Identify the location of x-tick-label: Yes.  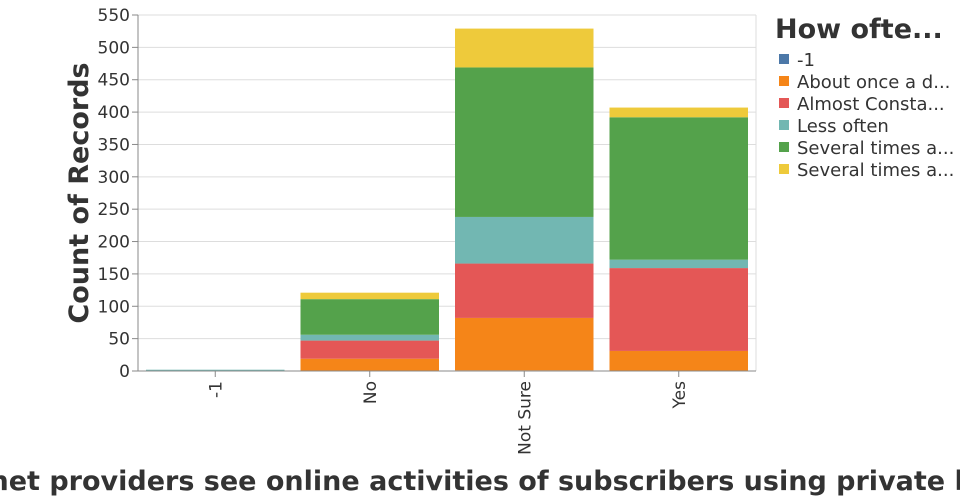
(680, 395).